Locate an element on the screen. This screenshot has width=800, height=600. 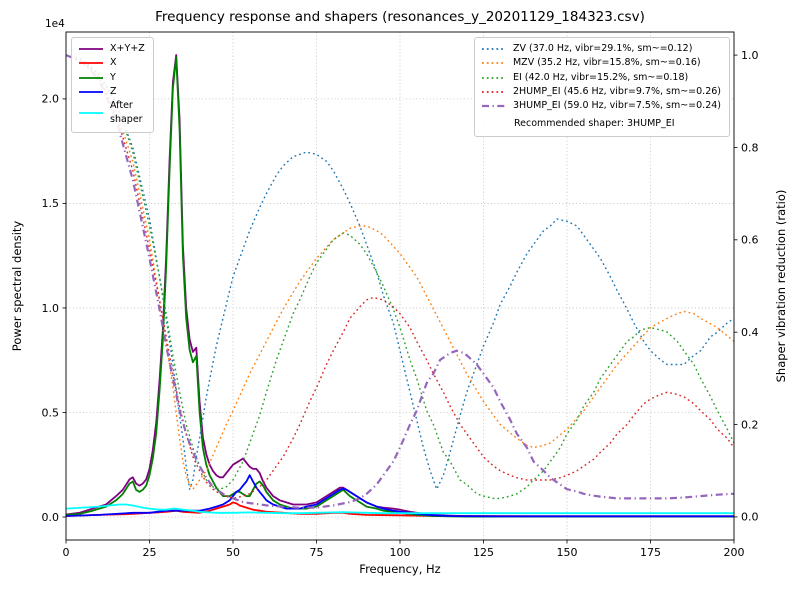
legend-item-3hump-ei: 3HUMP_EI (59.0 Hz, vibr=7.5%, sm~=0.24) is located at coordinates (601, 106).